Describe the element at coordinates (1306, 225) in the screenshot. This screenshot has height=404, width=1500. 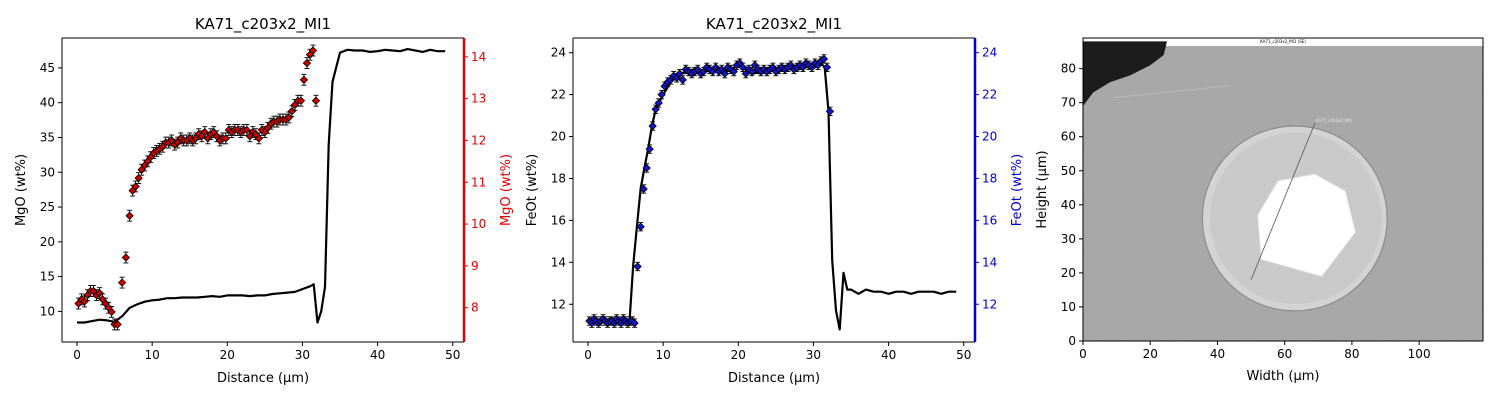
I see `melt-inclusion` at that location.